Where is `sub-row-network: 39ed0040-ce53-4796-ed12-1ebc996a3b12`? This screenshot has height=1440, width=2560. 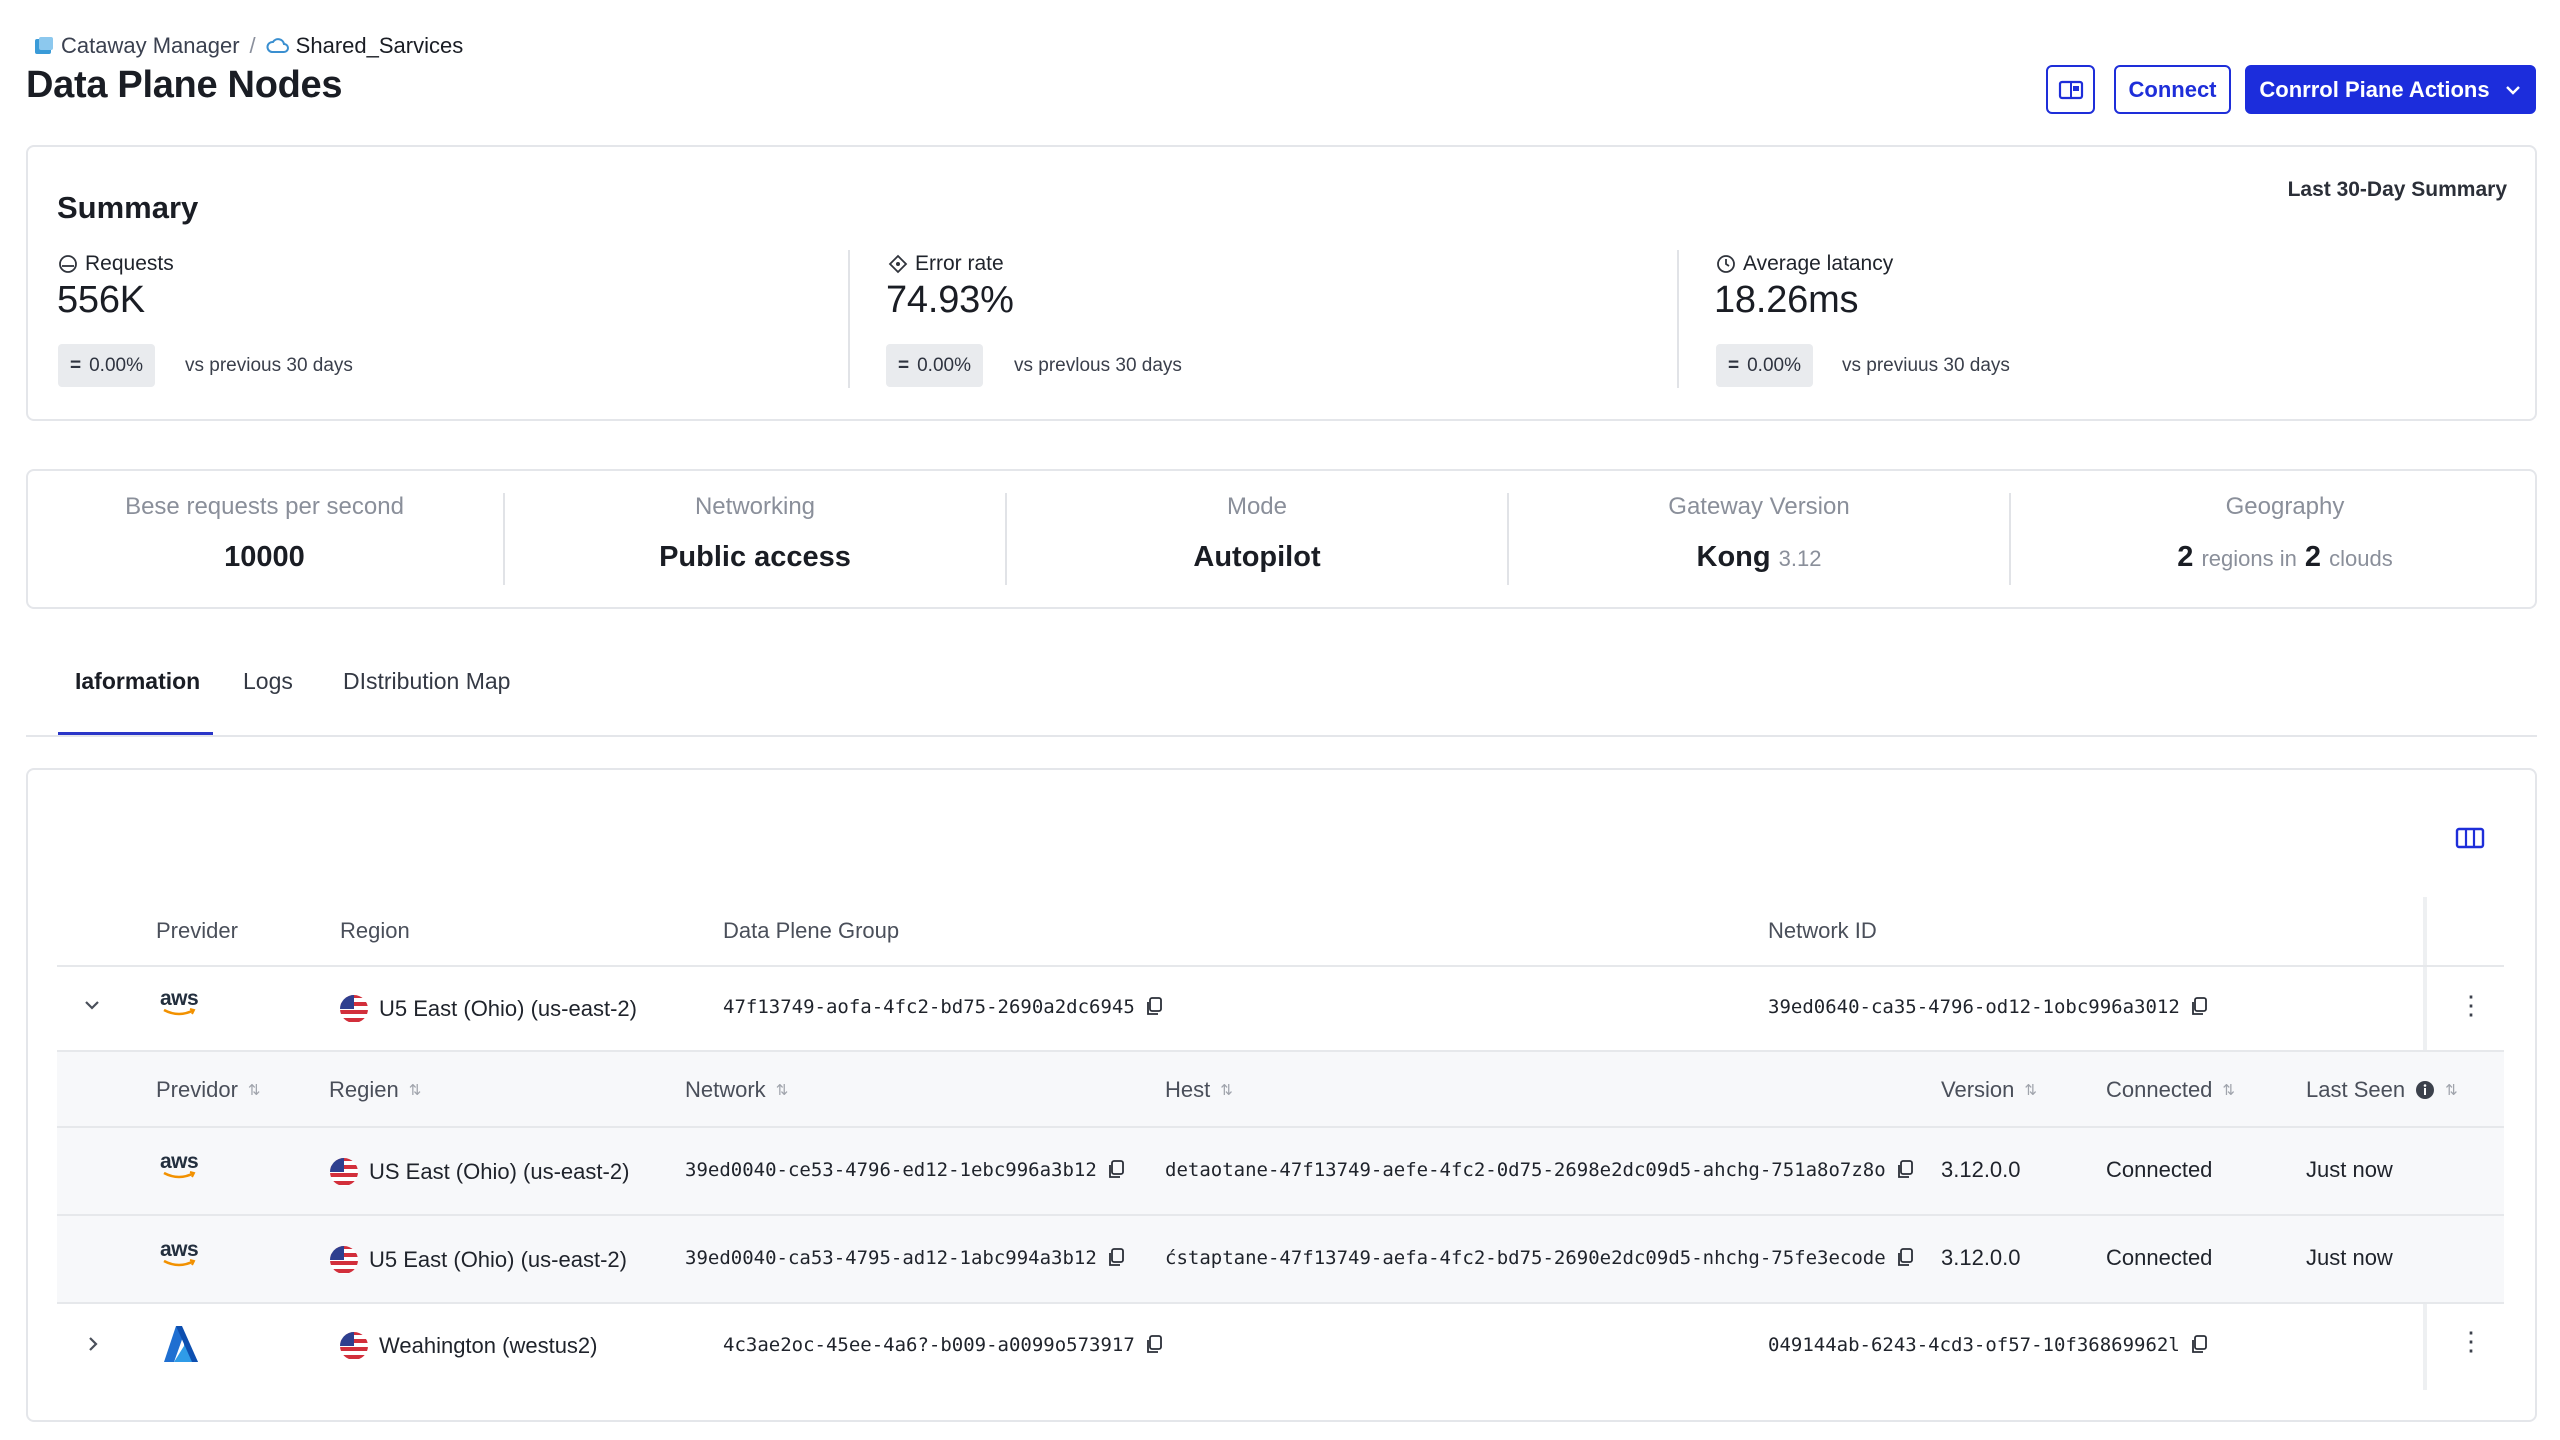
sub-row-network: 39ed0040-ce53-4796-ed12-1ebc996a3b12 is located at coordinates (905, 1170).